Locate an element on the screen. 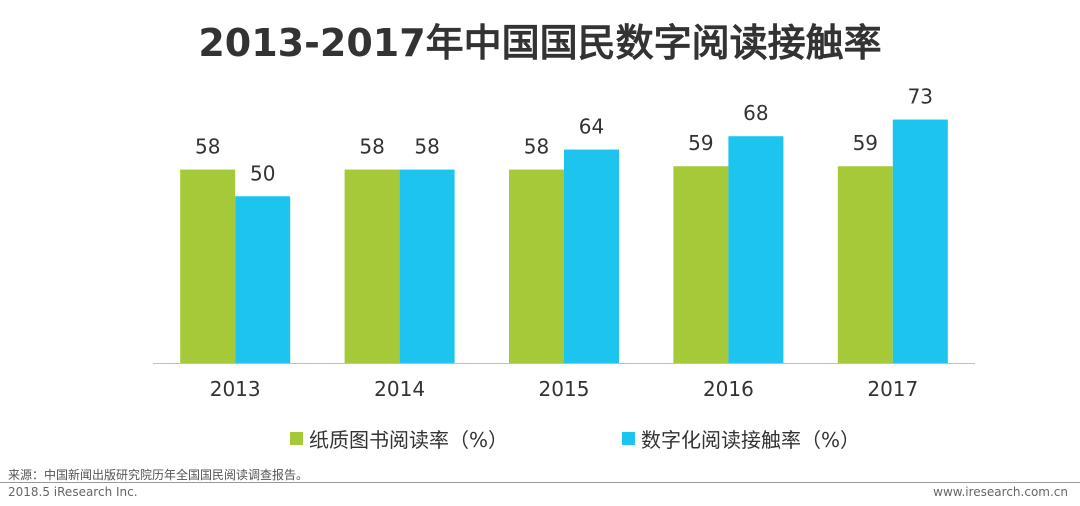 The height and width of the screenshot is (506, 1080). bar-digital-2015 is located at coordinates (591, 256).